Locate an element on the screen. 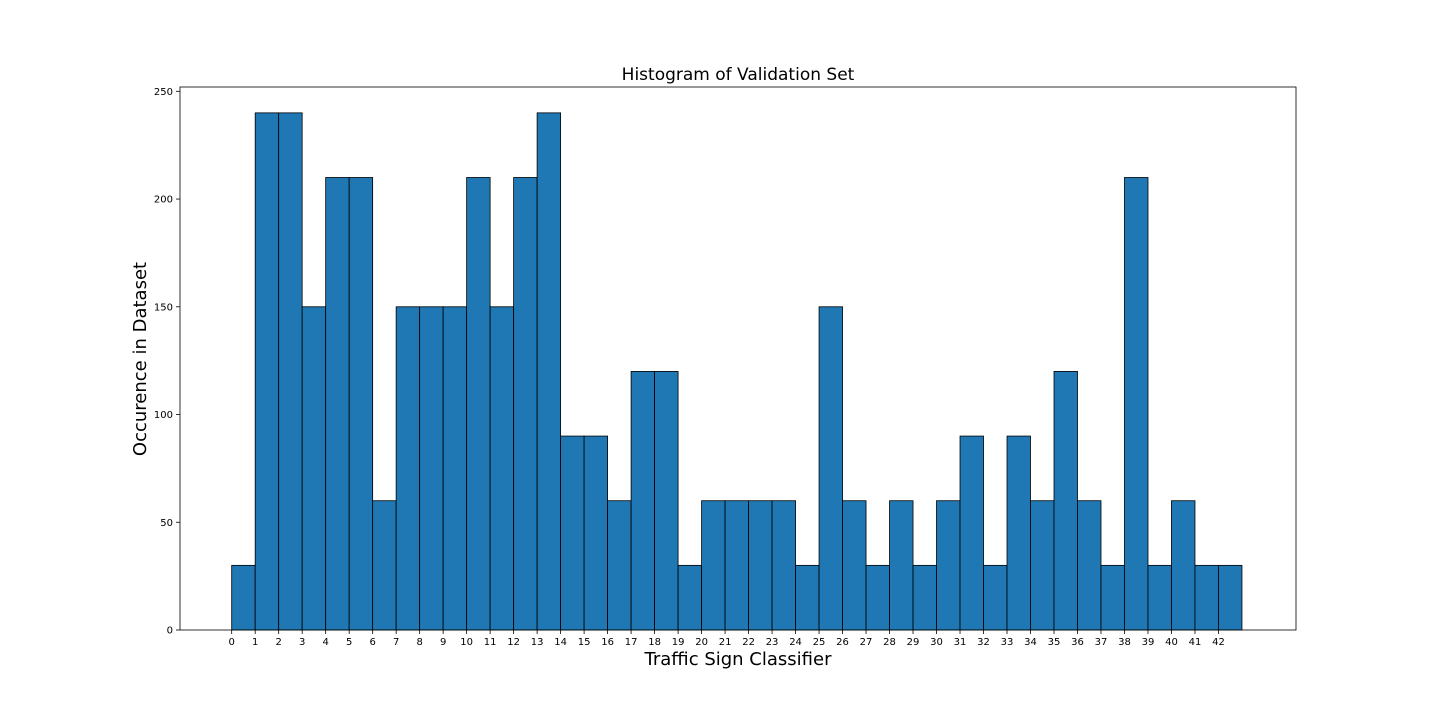 The image size is (1440, 720). x-tick-label: 30 is located at coordinates (936, 642).